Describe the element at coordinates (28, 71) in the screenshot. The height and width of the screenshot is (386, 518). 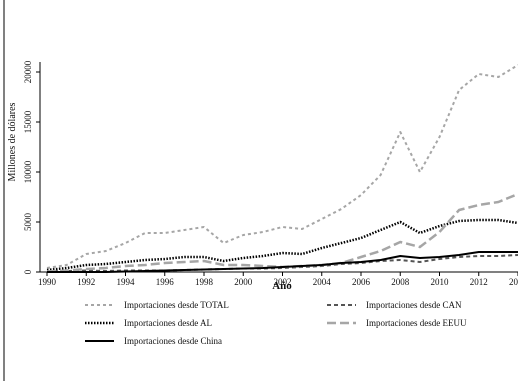
I see `y-tick-label: 20000` at that location.